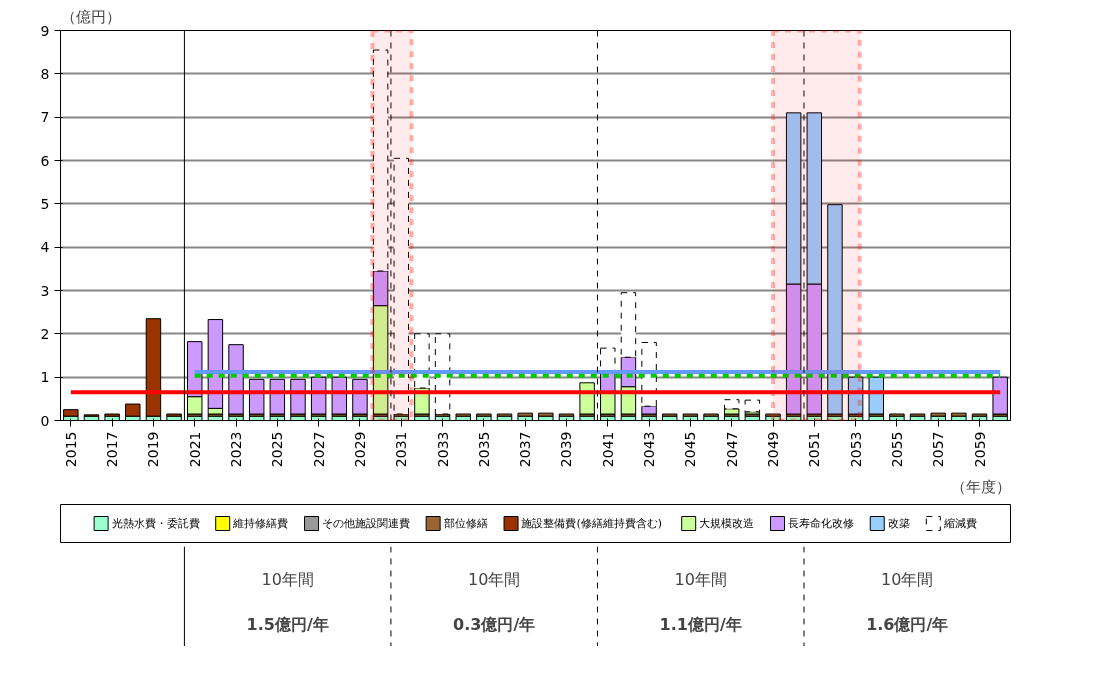  What do you see at coordinates (401, 449) in the screenshot?
I see `x-tick-label: 2031` at bounding box center [401, 449].